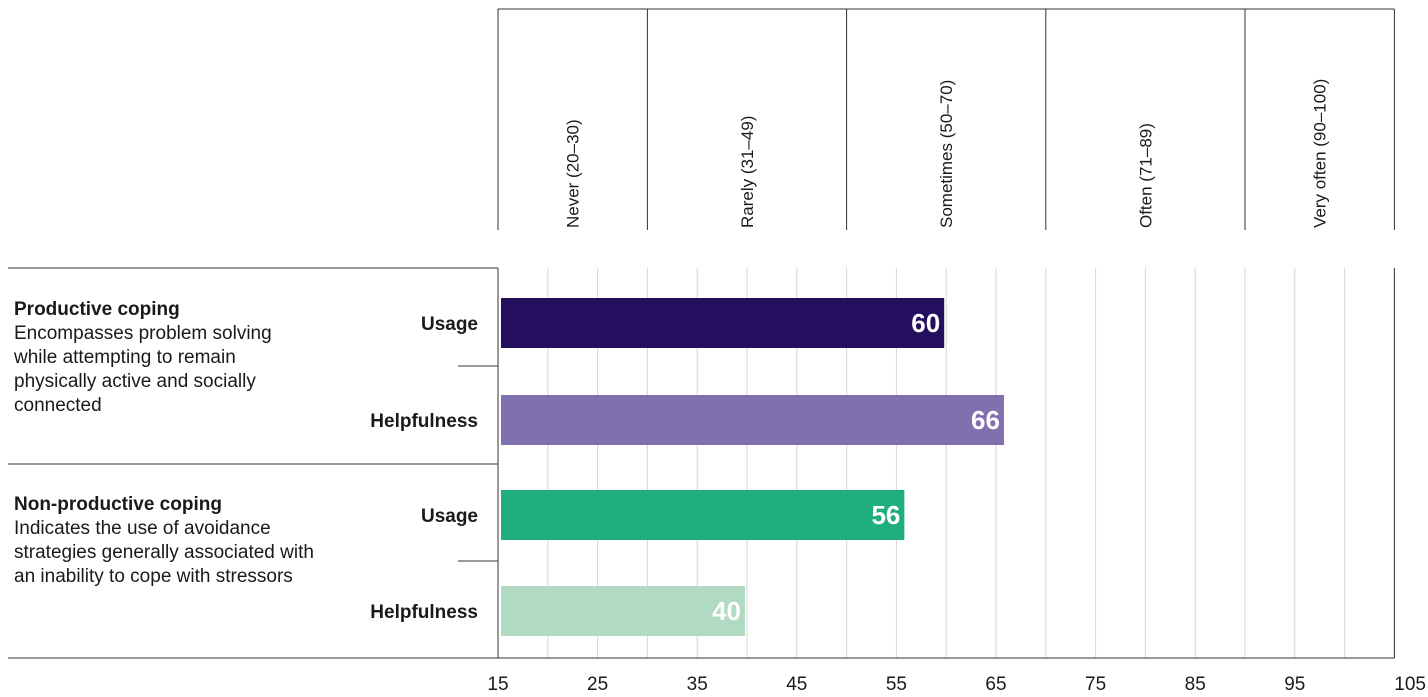 The width and height of the screenshot is (1428, 697). What do you see at coordinates (573, 173) in the screenshot?
I see `band-label: Never (20–30)` at bounding box center [573, 173].